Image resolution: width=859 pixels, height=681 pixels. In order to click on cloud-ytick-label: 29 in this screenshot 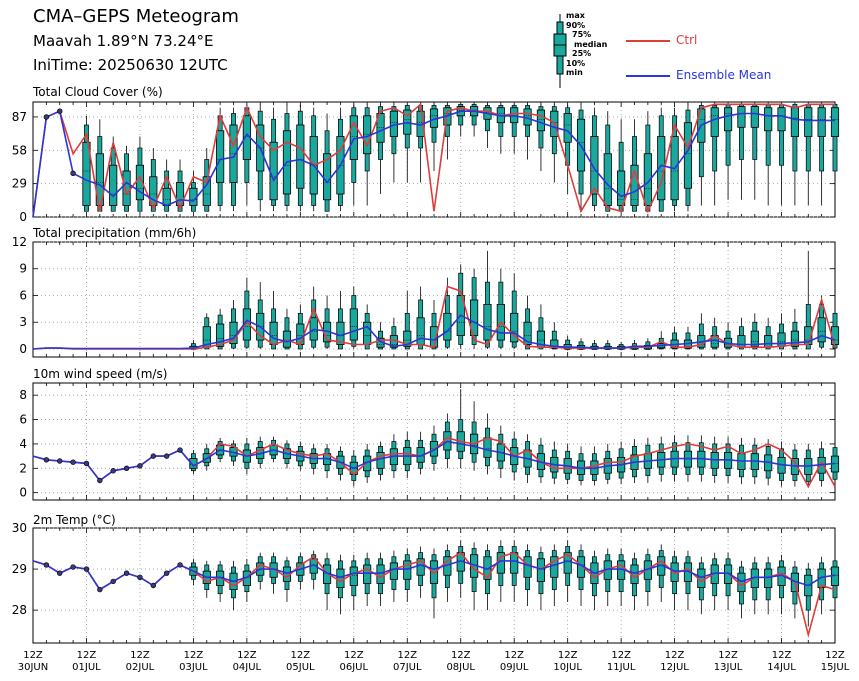, I will do `click(19, 184)`.